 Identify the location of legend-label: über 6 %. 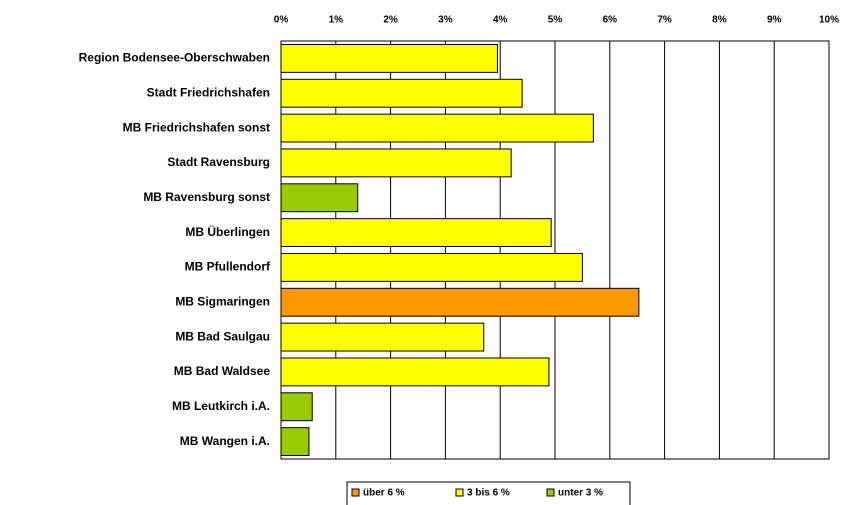
(384, 493).